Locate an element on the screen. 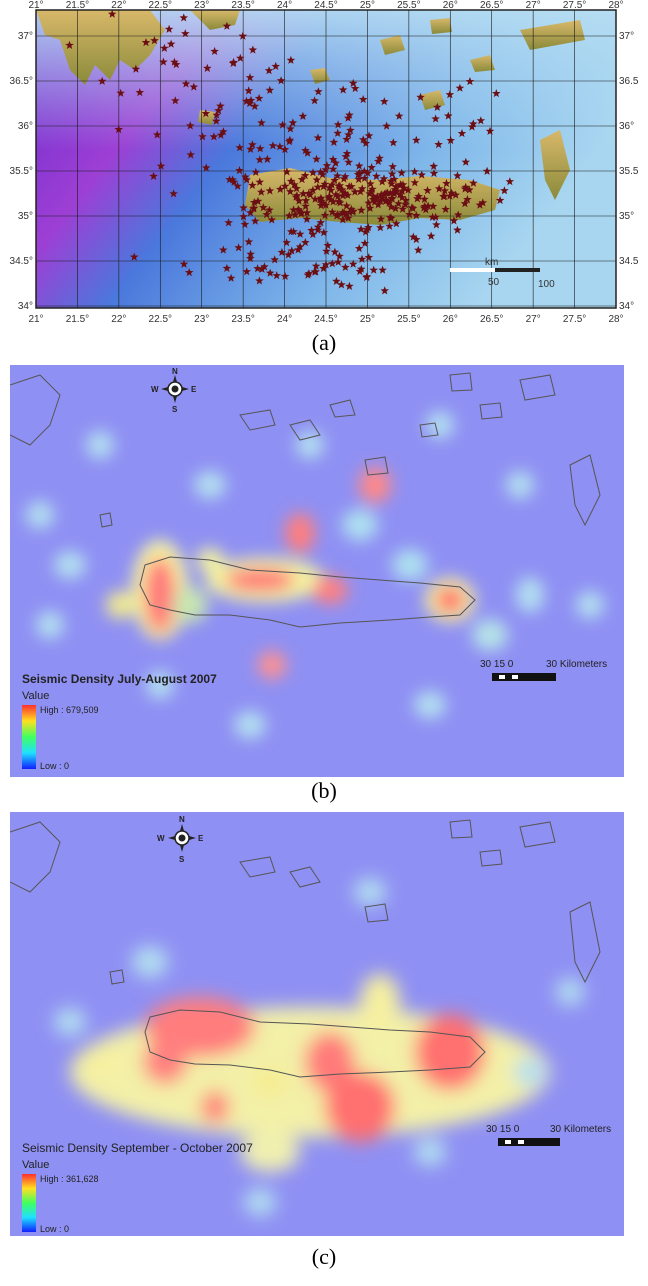  scale-label-km: km is located at coordinates (491, 262).